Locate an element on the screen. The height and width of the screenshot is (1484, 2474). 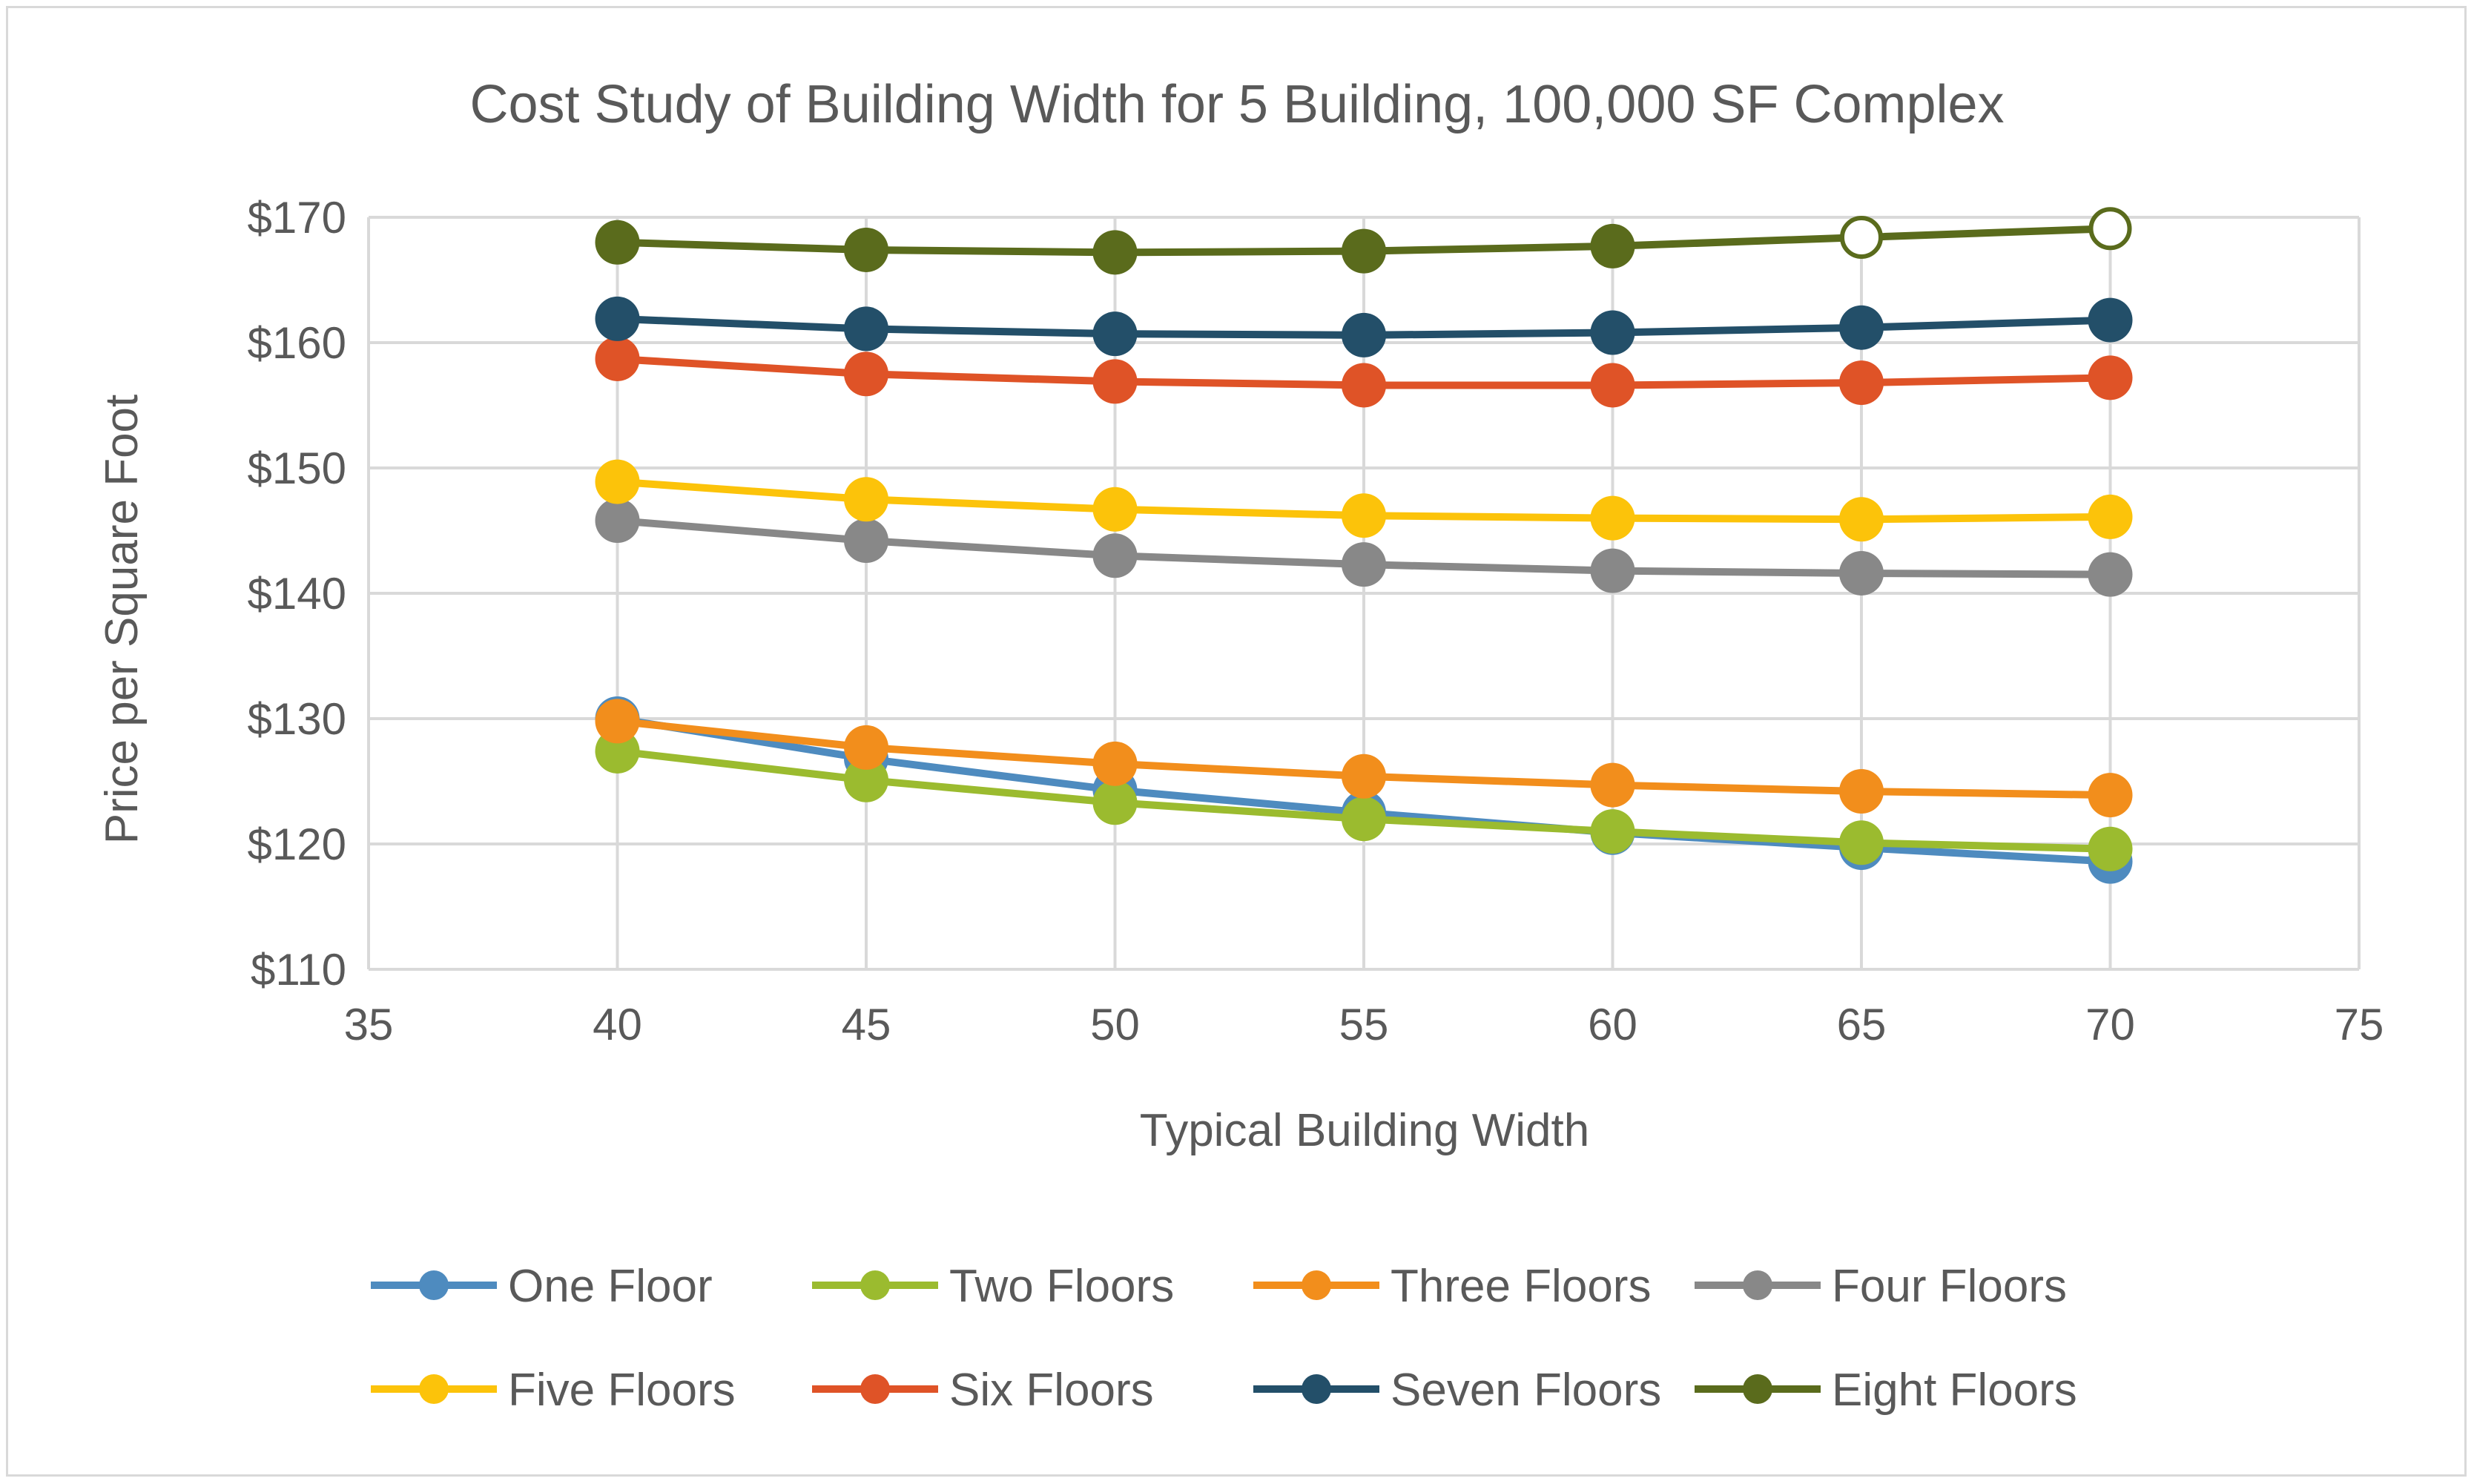
series-two-floors is located at coordinates (1364, 800).